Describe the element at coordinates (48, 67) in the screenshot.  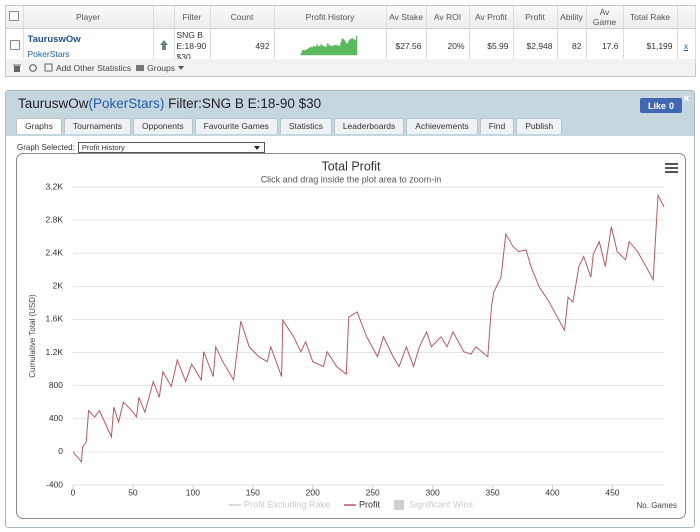
I see `add-icon` at that location.